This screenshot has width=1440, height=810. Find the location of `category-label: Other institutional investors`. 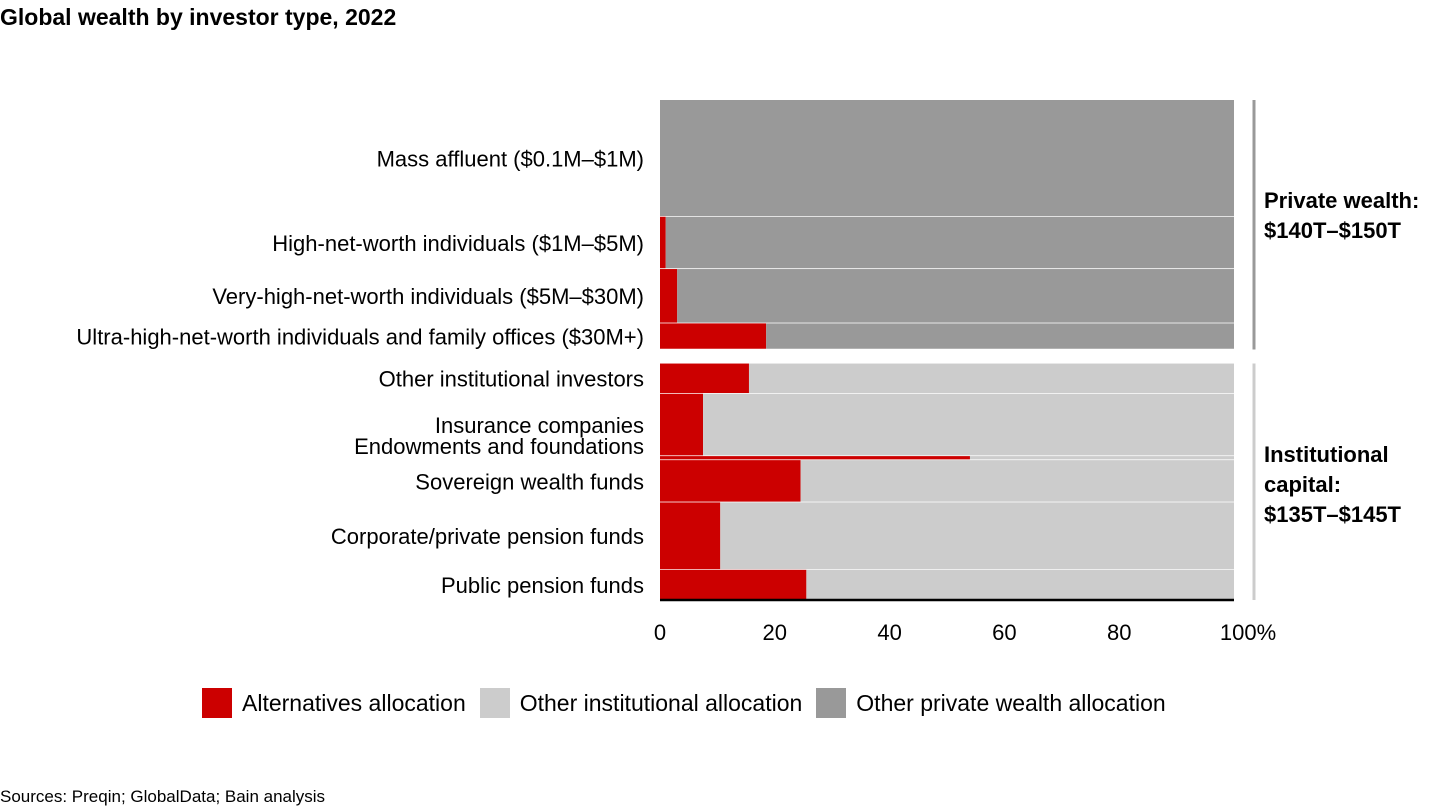

category-label: Other institutional investors is located at coordinates (511, 379).